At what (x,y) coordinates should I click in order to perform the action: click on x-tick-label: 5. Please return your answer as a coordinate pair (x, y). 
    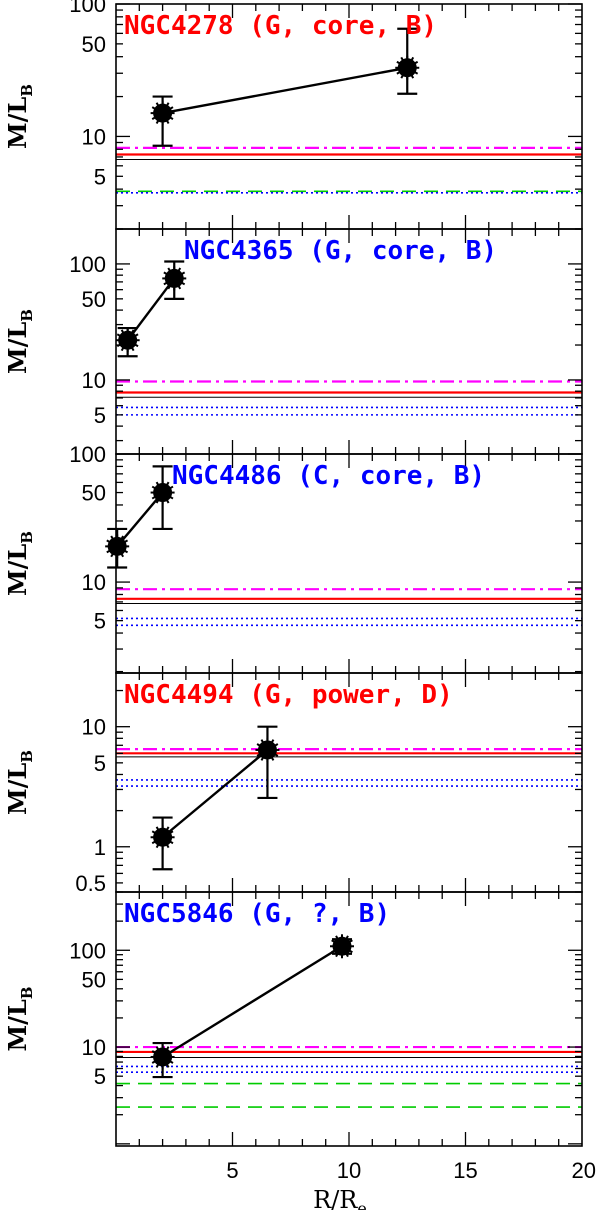
    Looking at the image, I should click on (232, 1170).